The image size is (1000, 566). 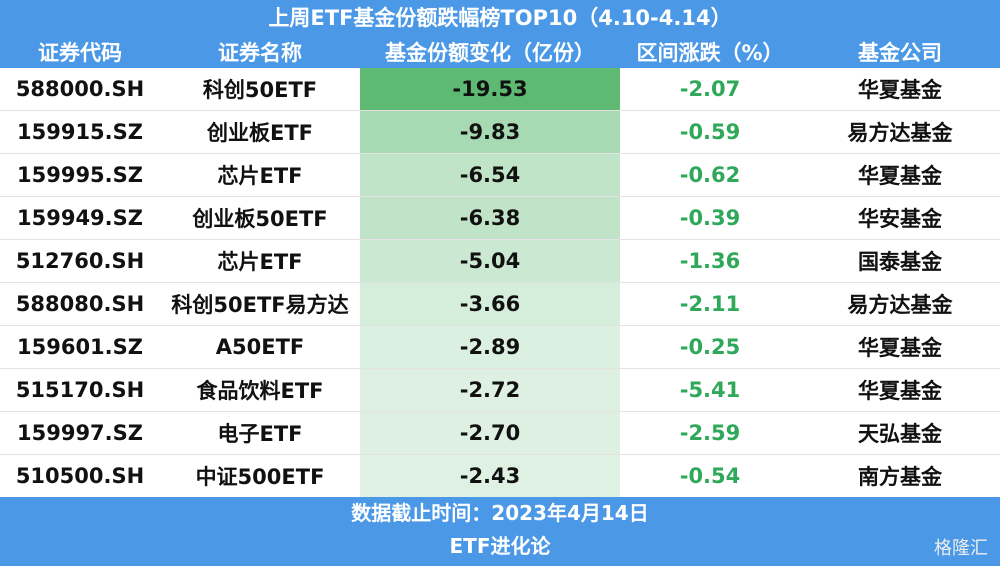 What do you see at coordinates (490, 132) in the screenshot?
I see `table-cell: -9.83` at bounding box center [490, 132].